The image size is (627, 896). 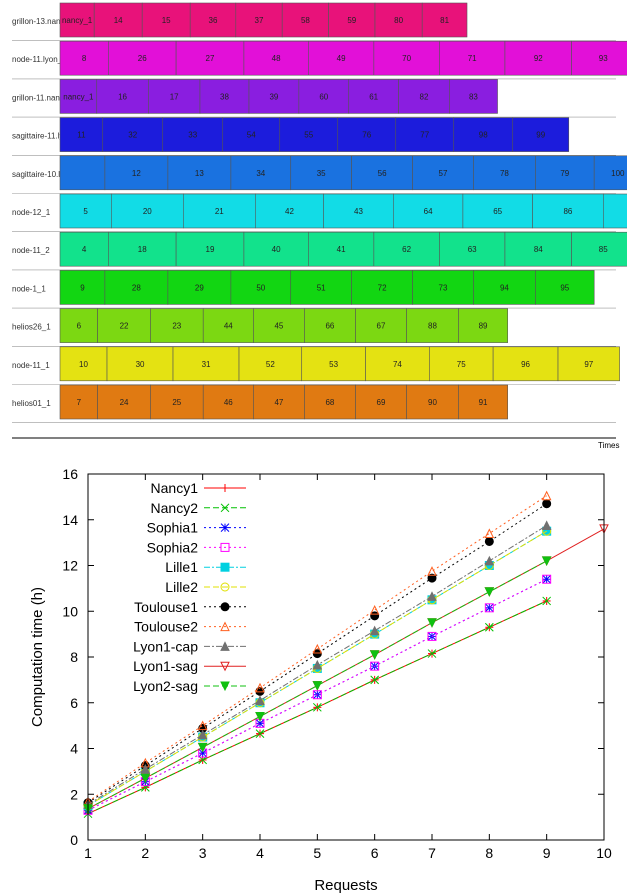 What do you see at coordinates (88, 853) in the screenshot?
I see `x-tick-label: 1` at bounding box center [88, 853].